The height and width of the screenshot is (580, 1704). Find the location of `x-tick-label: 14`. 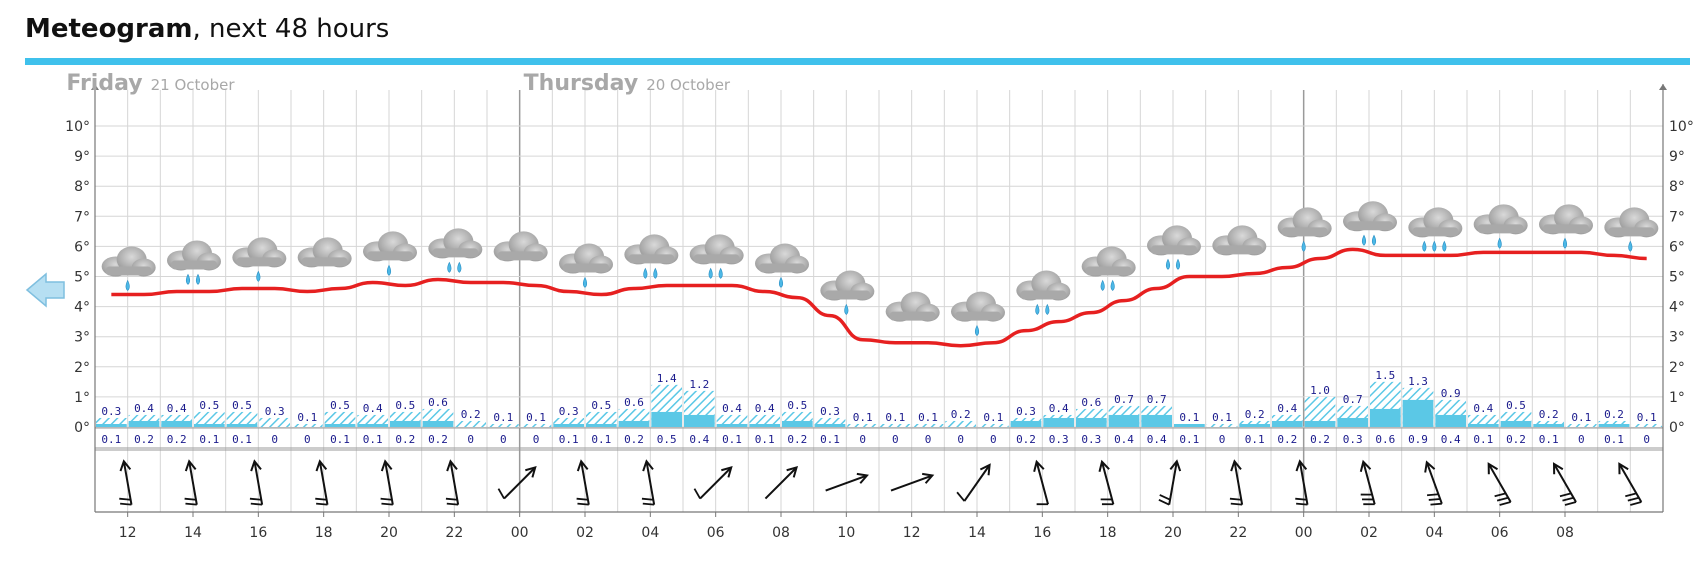

x-tick-label: 14 is located at coordinates (193, 533).